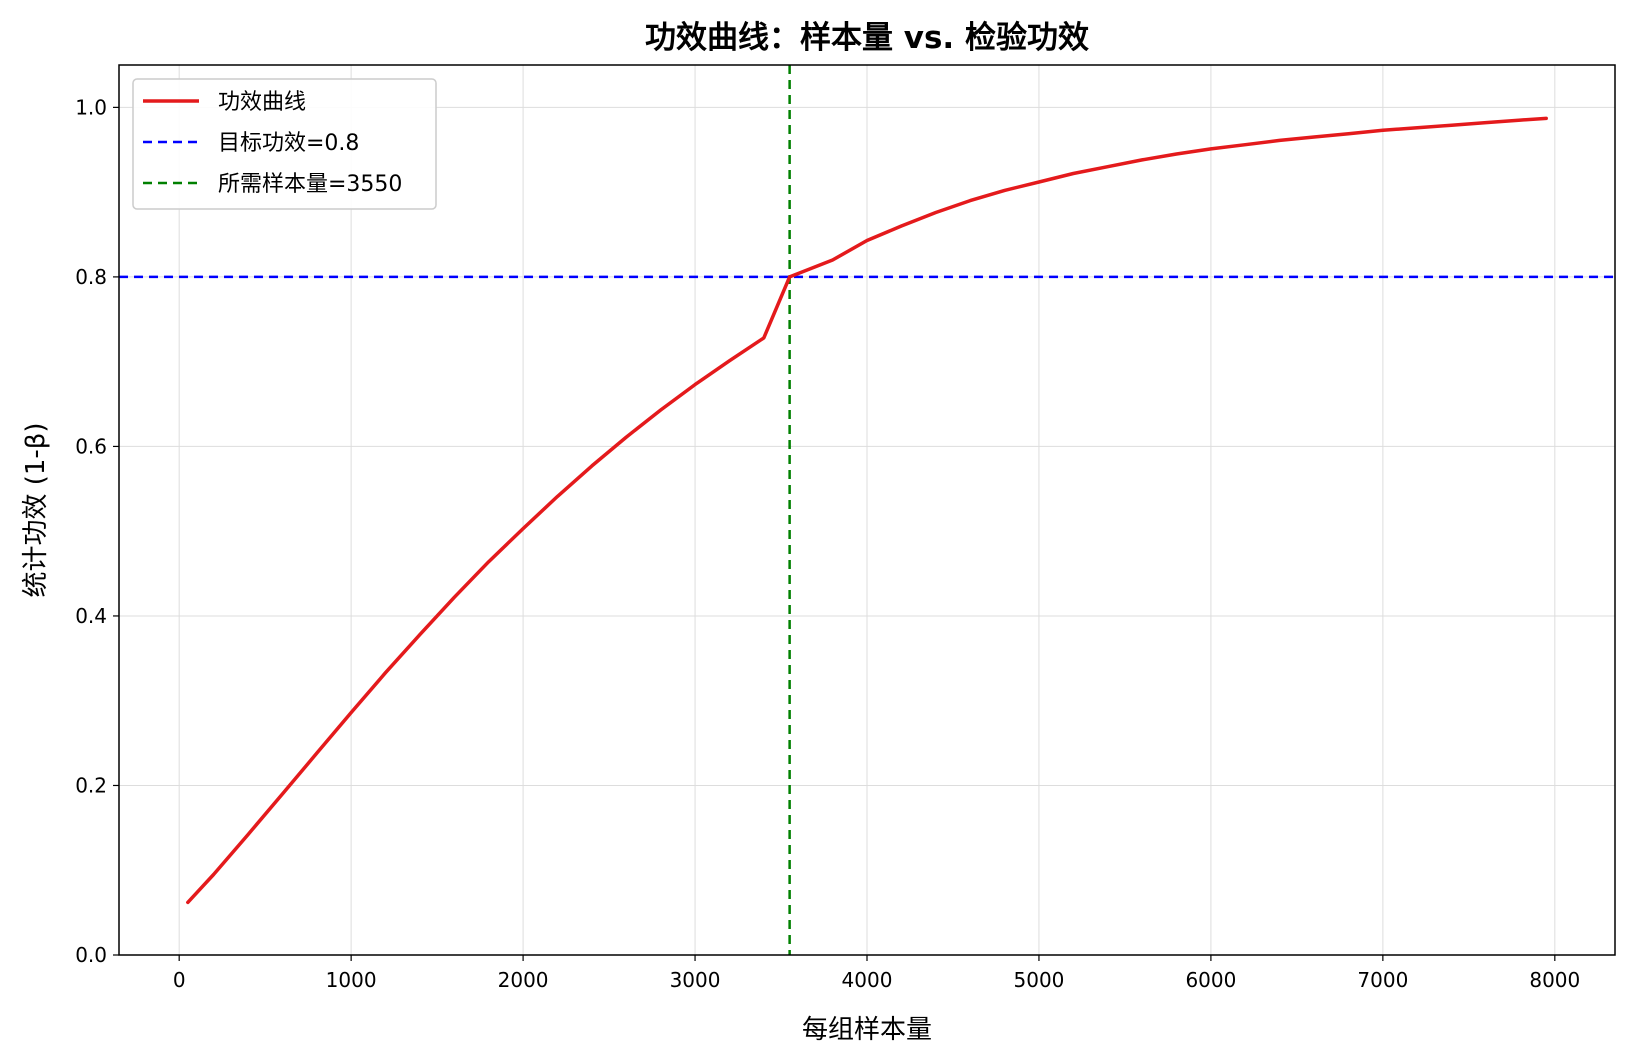 The height and width of the screenshot is (1064, 1625). I want to click on y-axis-label: 统计功效 (1-β), so click(36, 509).